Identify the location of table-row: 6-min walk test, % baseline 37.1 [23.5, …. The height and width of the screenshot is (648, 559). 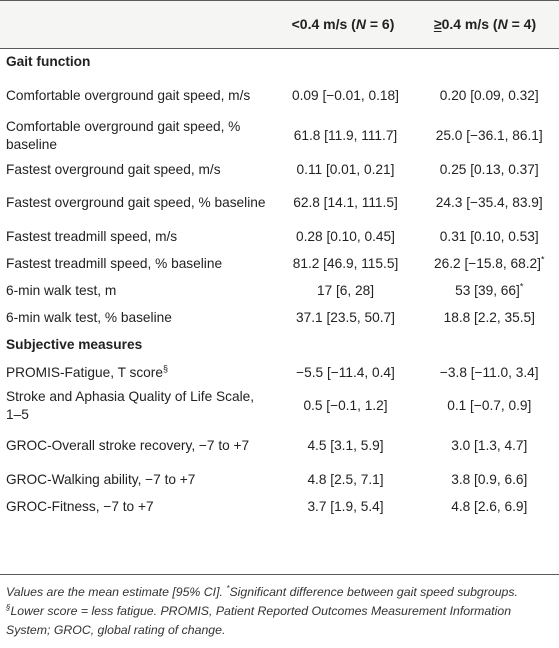
(279, 317).